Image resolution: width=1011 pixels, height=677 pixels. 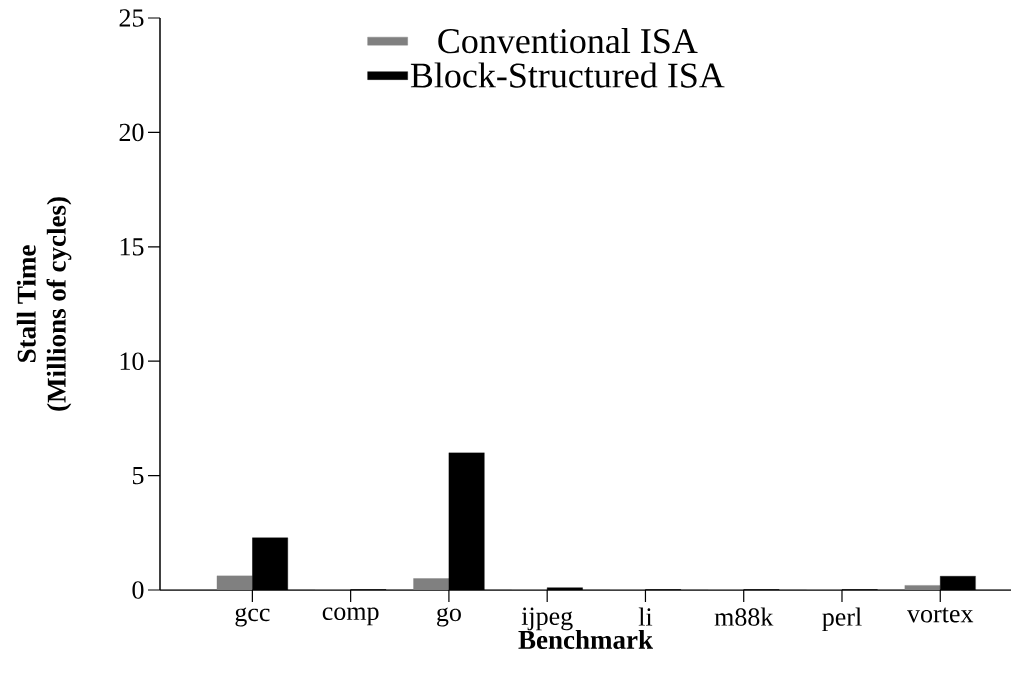 What do you see at coordinates (252, 617) in the screenshot?
I see `x-tick-label: gcc` at bounding box center [252, 617].